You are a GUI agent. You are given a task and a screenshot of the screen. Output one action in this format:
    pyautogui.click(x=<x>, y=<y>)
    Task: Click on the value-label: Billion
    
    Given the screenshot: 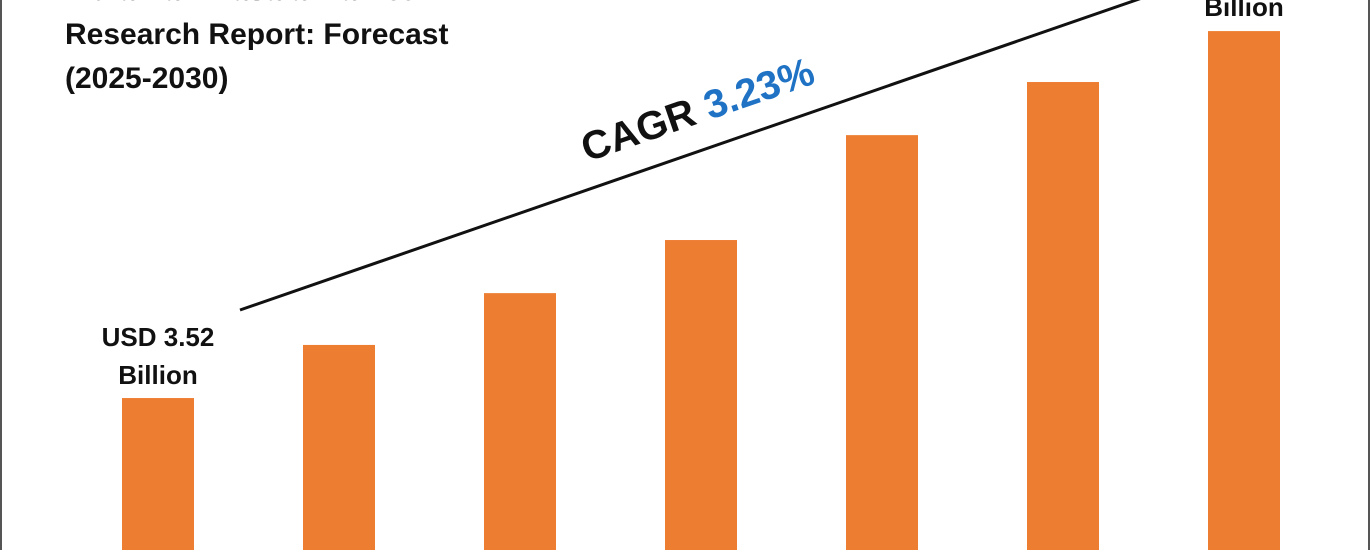 What is the action you would take?
    pyautogui.click(x=1244, y=11)
    